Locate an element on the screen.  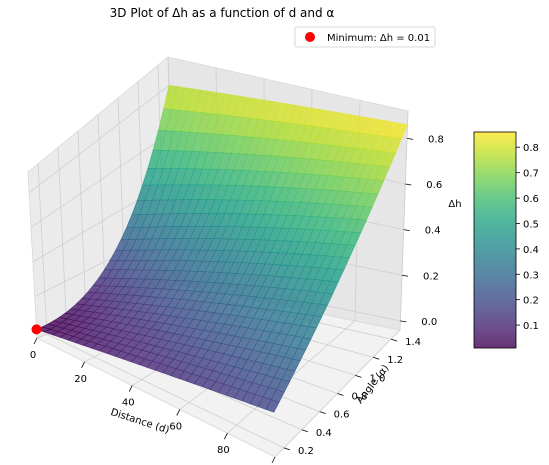
z-axis-label: Δh is located at coordinates (454, 204).